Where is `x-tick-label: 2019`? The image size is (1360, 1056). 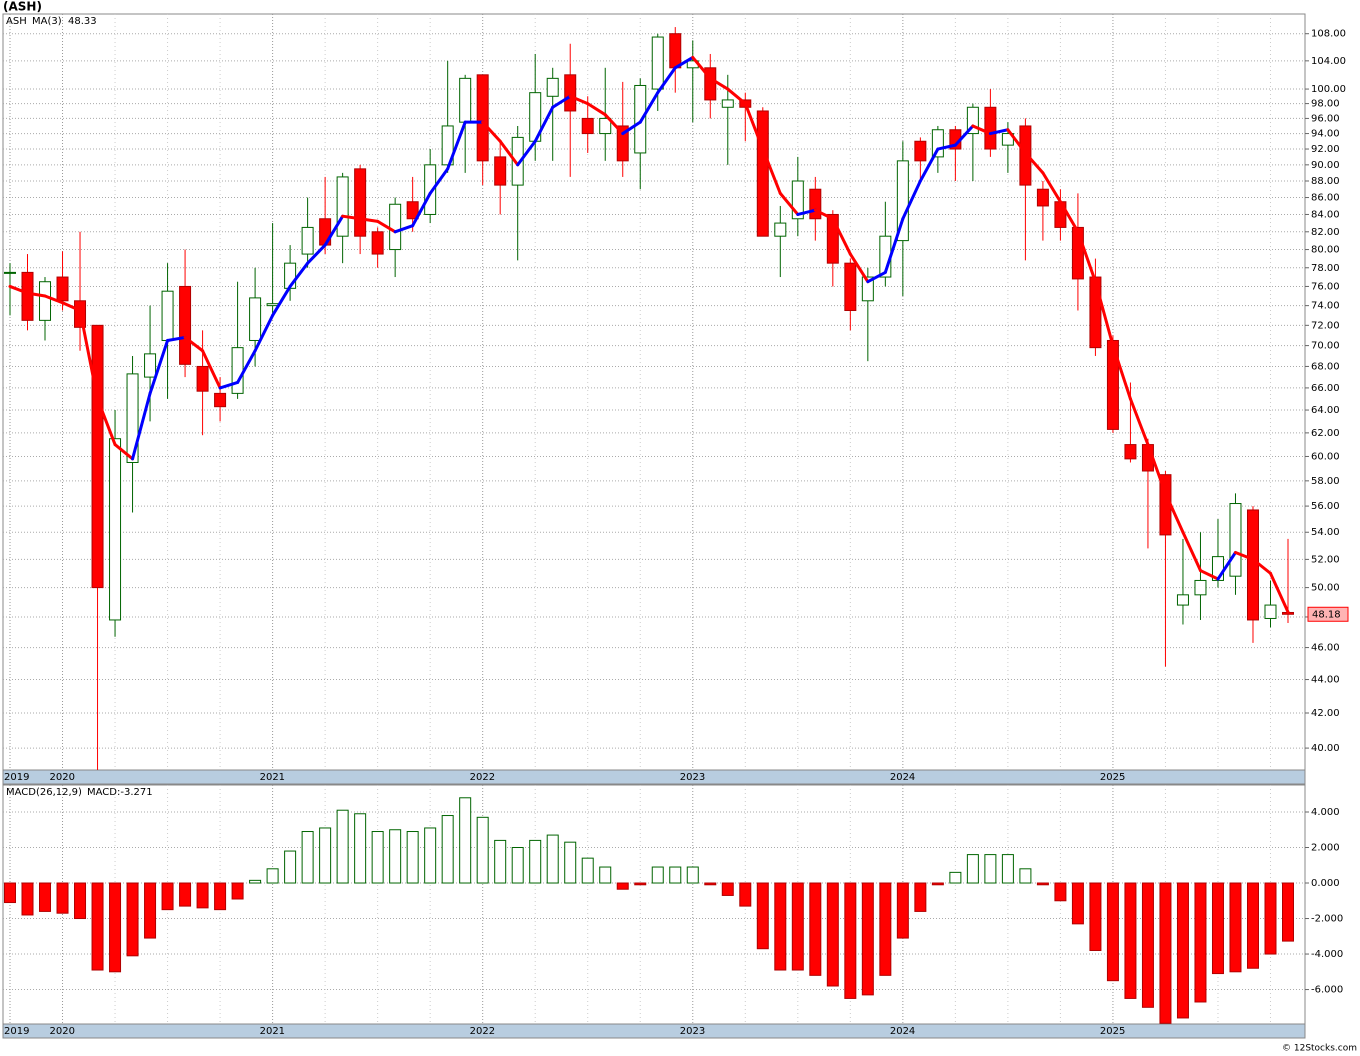 x-tick-label: 2019 is located at coordinates (16, 1031).